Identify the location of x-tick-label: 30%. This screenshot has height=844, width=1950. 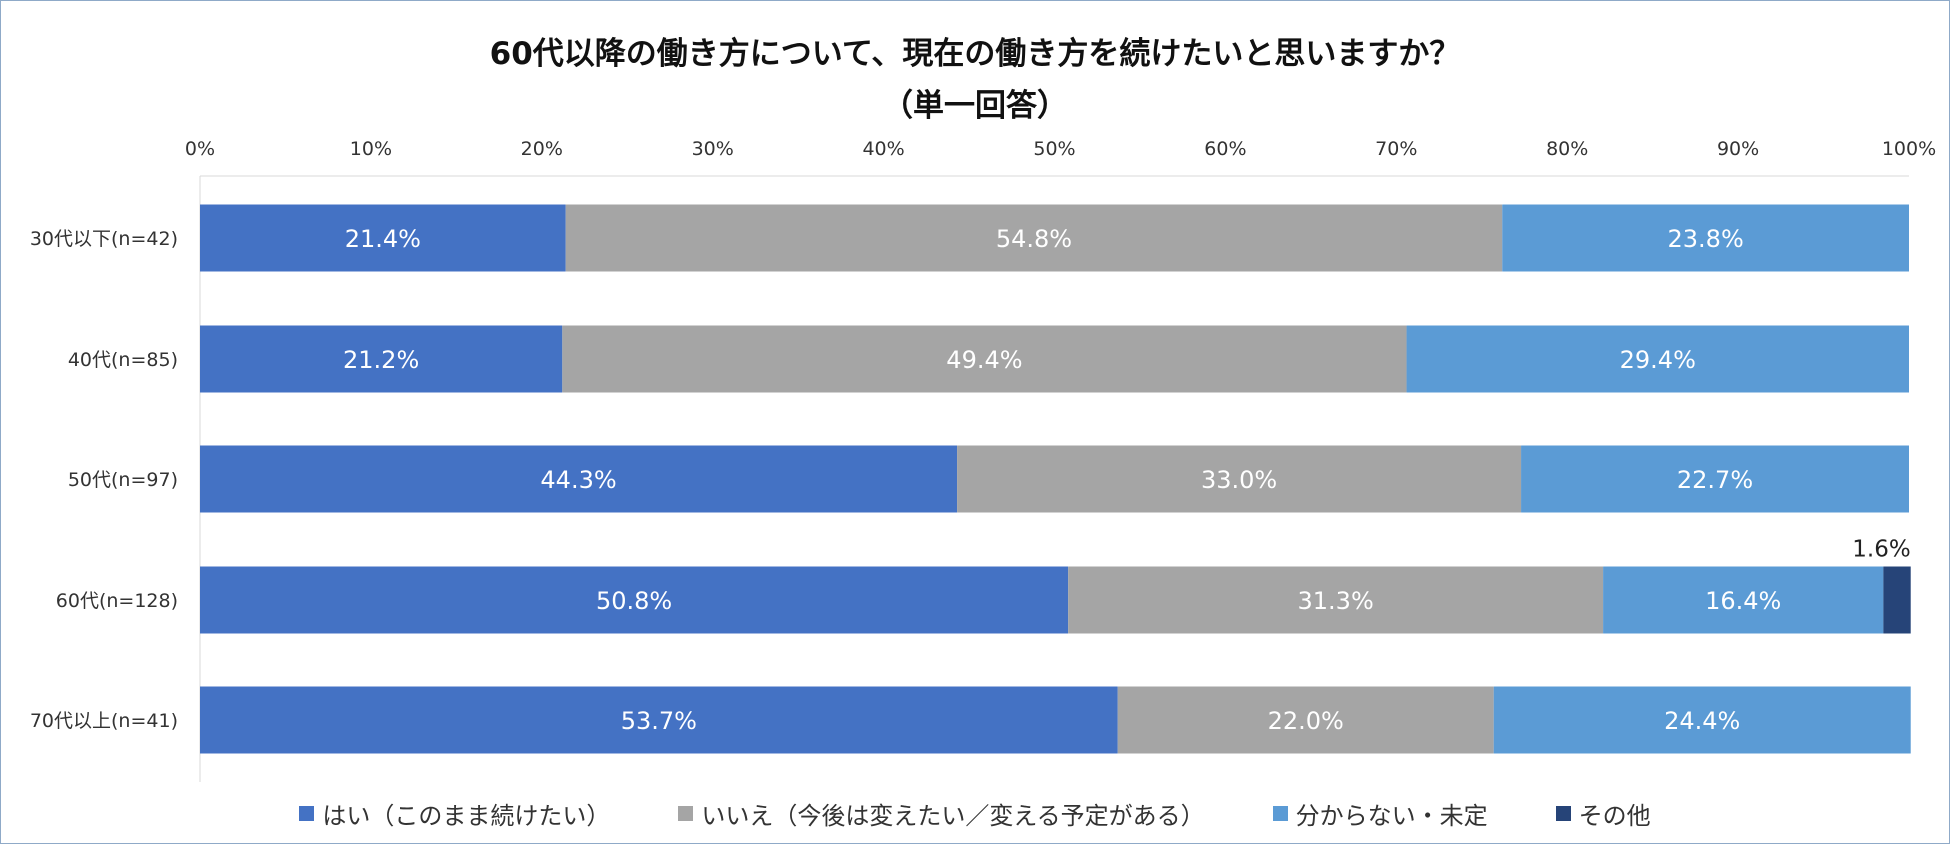
(713, 149).